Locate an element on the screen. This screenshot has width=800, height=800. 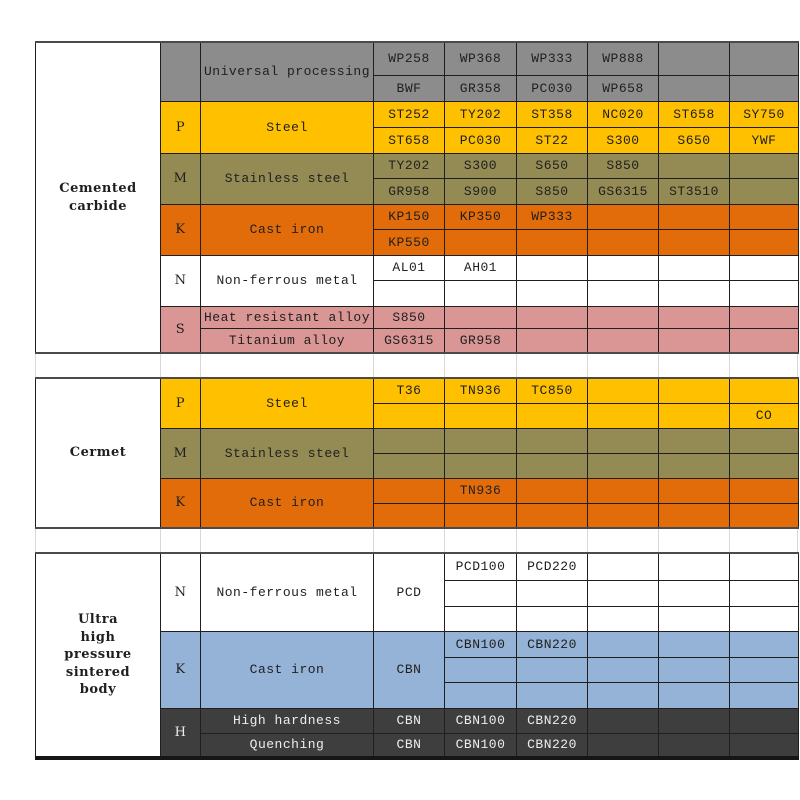
code-cell: WP333 is located at coordinates (552, 58).